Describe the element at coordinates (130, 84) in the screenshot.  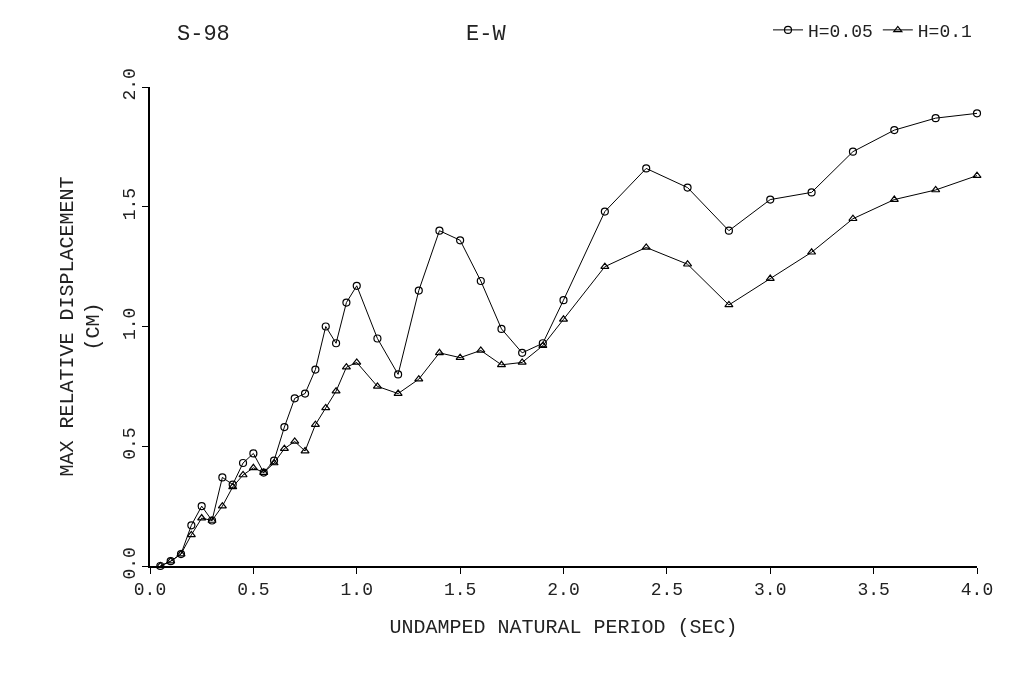
I see `y-tick-label: 2.0` at that location.